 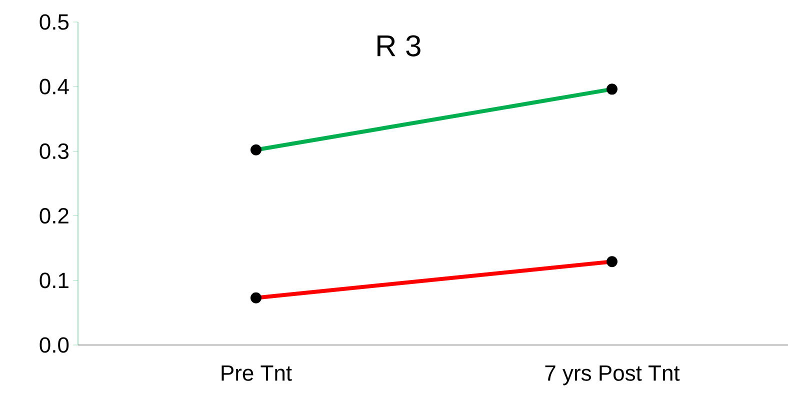 I want to click on chart-title: R 3, so click(x=399, y=45).